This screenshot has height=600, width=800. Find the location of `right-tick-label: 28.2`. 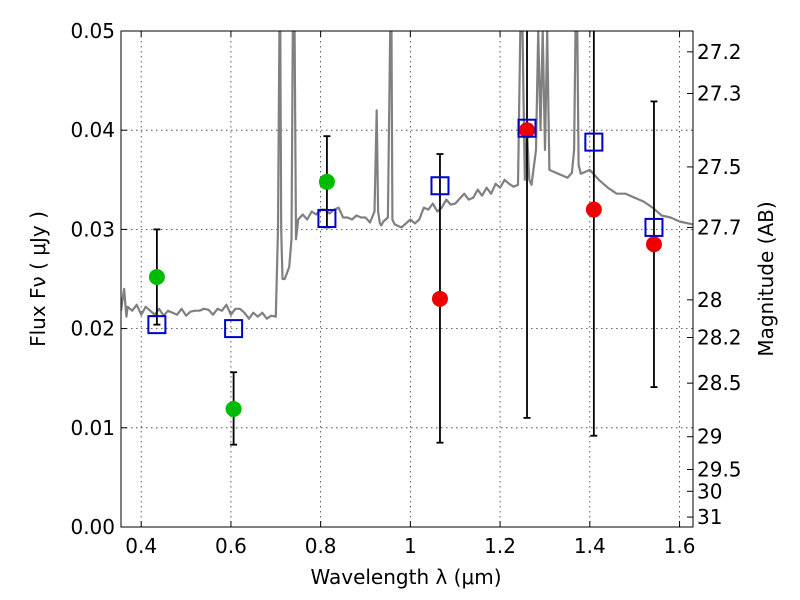

right-tick-label: 28.2 is located at coordinates (719, 338).